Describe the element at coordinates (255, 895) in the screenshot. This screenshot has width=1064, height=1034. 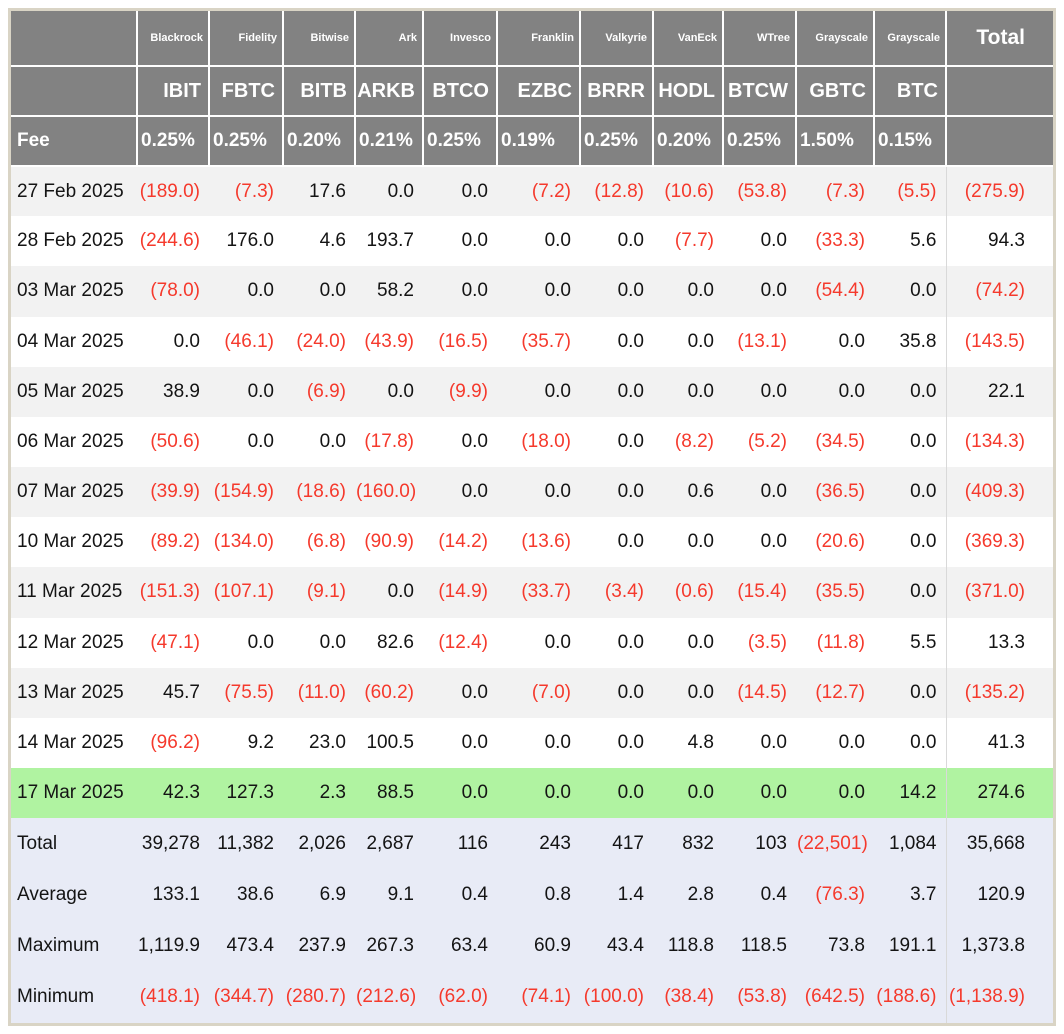
I see `summary-value-cell: 38.6` at that location.